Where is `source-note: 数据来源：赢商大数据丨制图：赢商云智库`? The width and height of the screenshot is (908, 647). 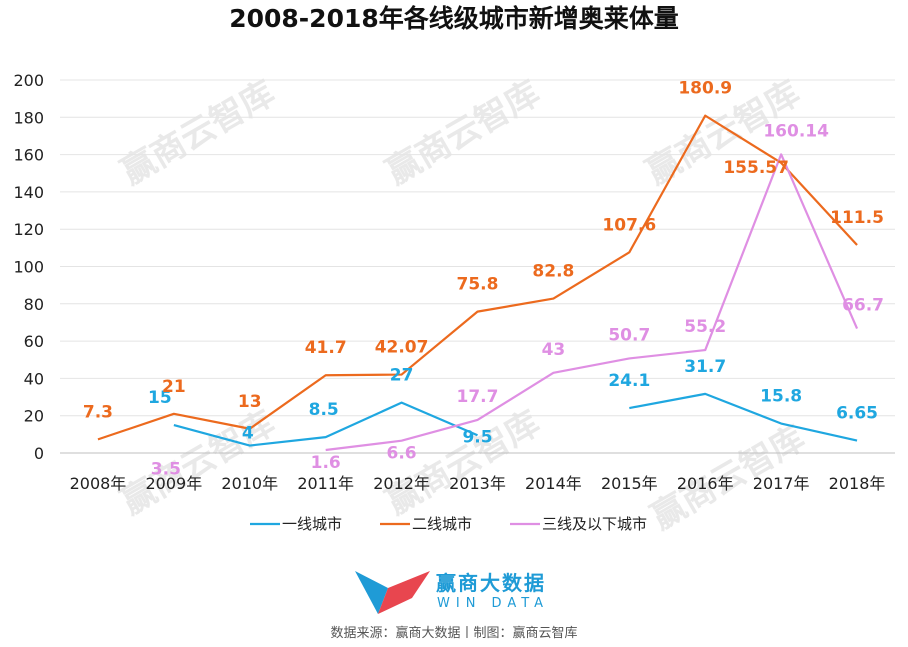 source-note: 数据来源：赢商大数据丨制图：赢商云智库 is located at coordinates (453, 633).